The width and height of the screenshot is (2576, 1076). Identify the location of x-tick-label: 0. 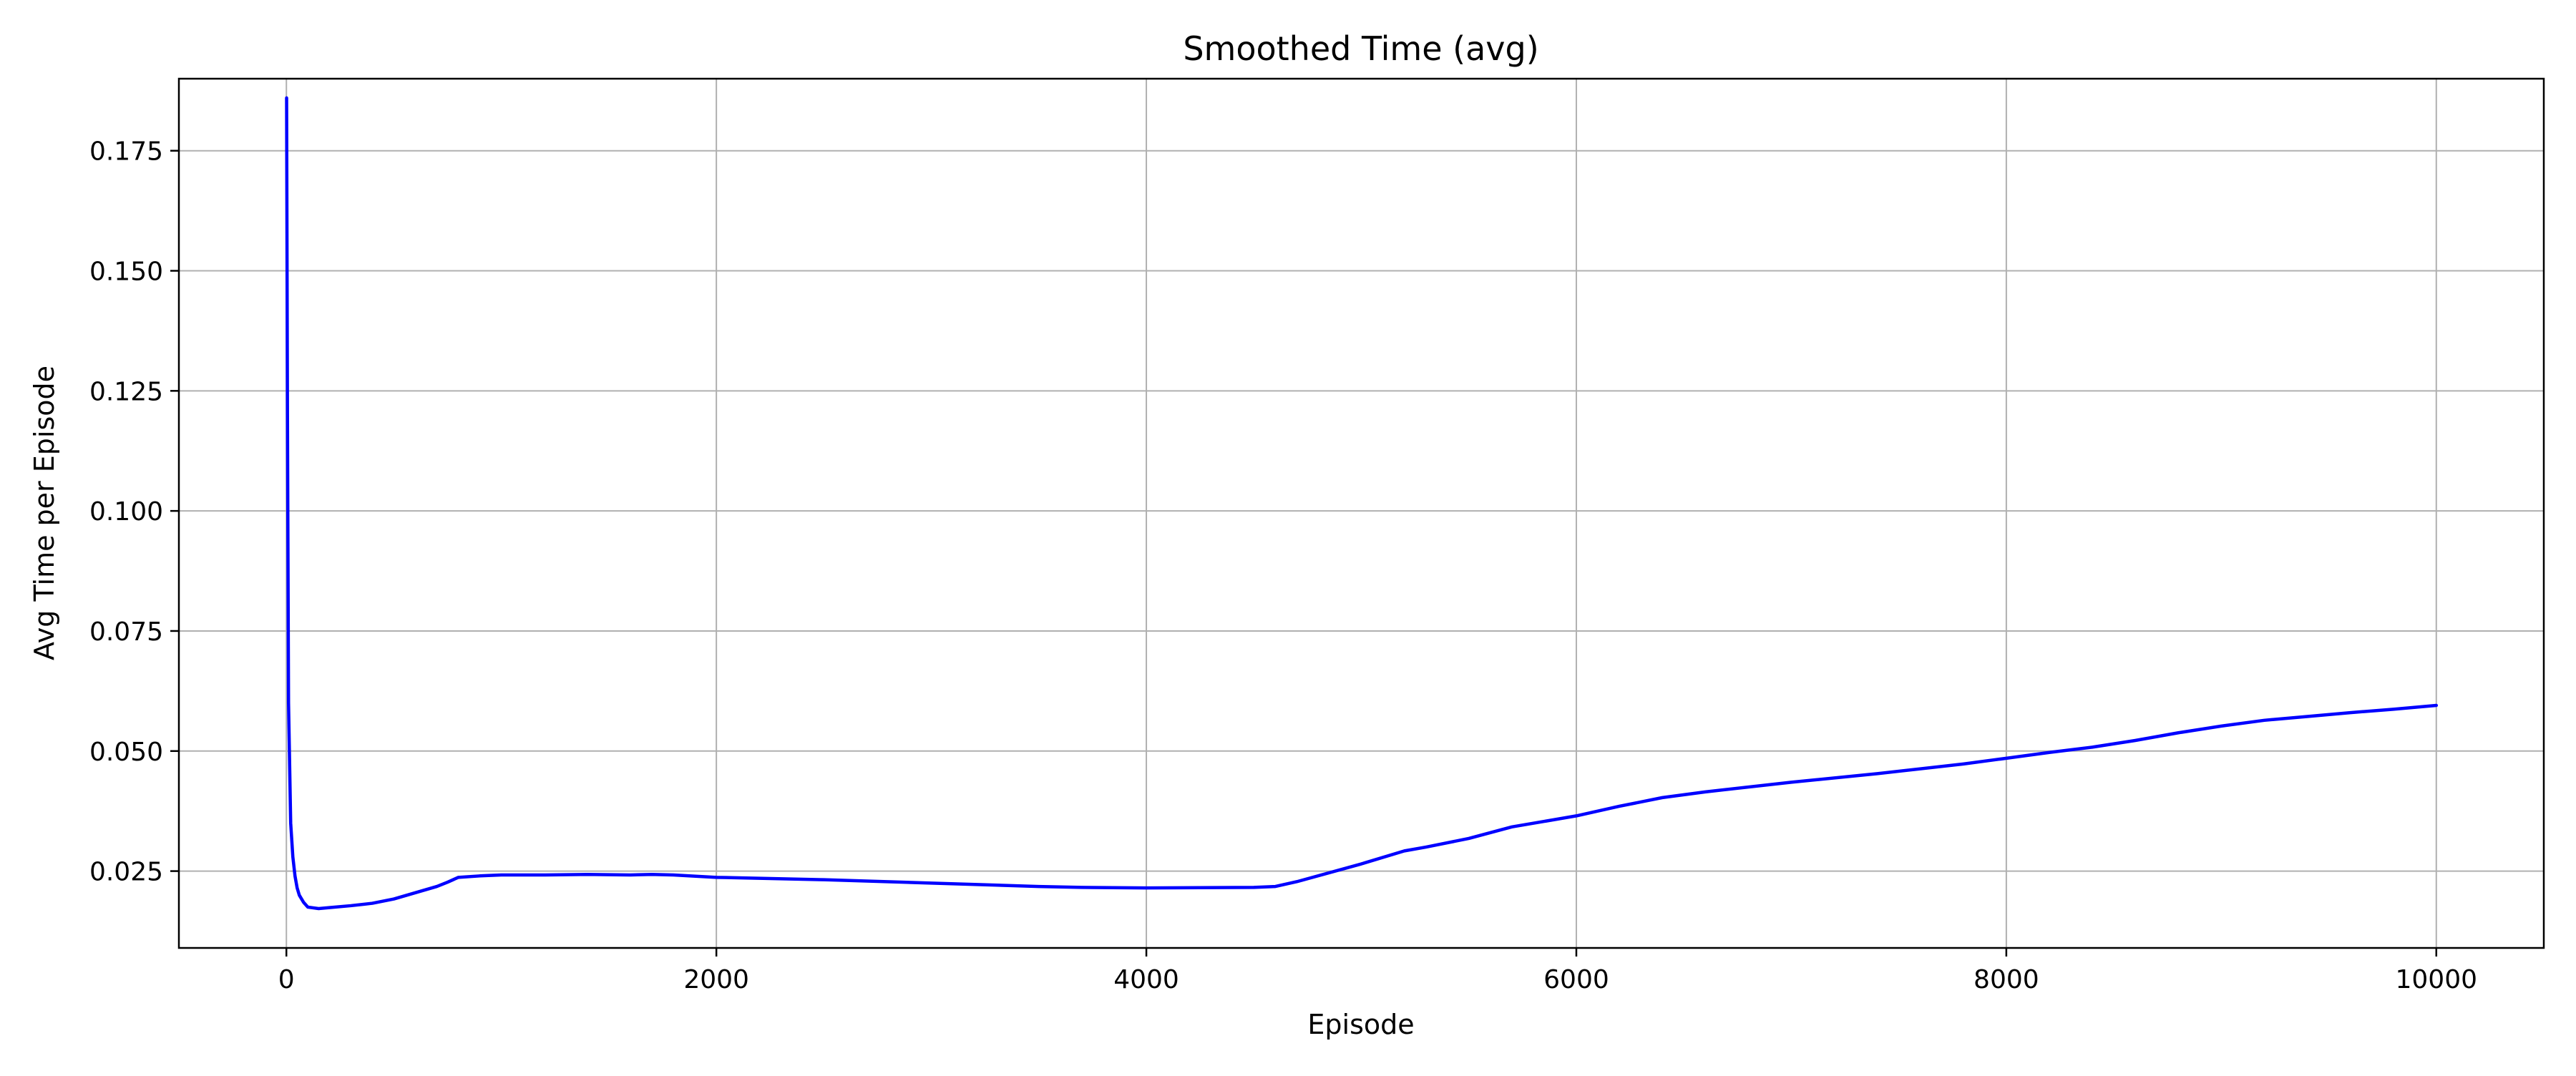
(286, 980).